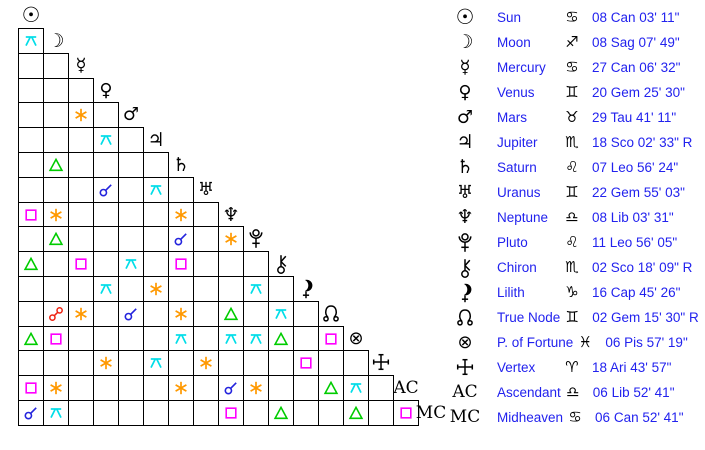 The width and height of the screenshot is (705, 450). What do you see at coordinates (574, 167) in the screenshot?
I see `legend-row-saturn: ♄ Saturn ♌ 07 Leo 56' 24"` at bounding box center [574, 167].